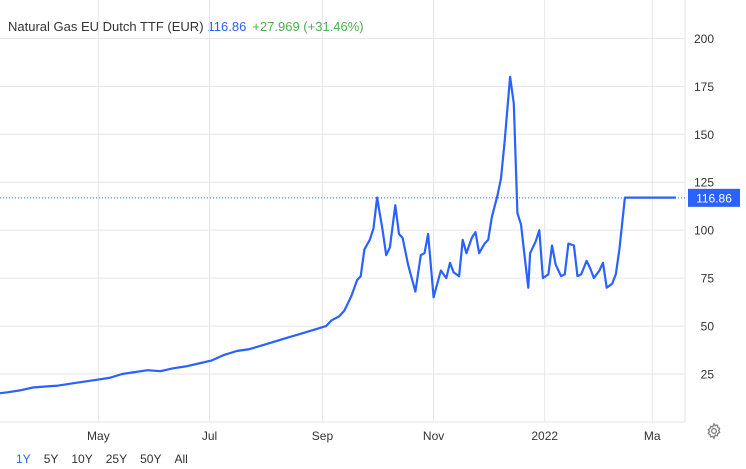 The height and width of the screenshot is (469, 746). I want to click on x-tick-label: Jul, so click(209, 436).